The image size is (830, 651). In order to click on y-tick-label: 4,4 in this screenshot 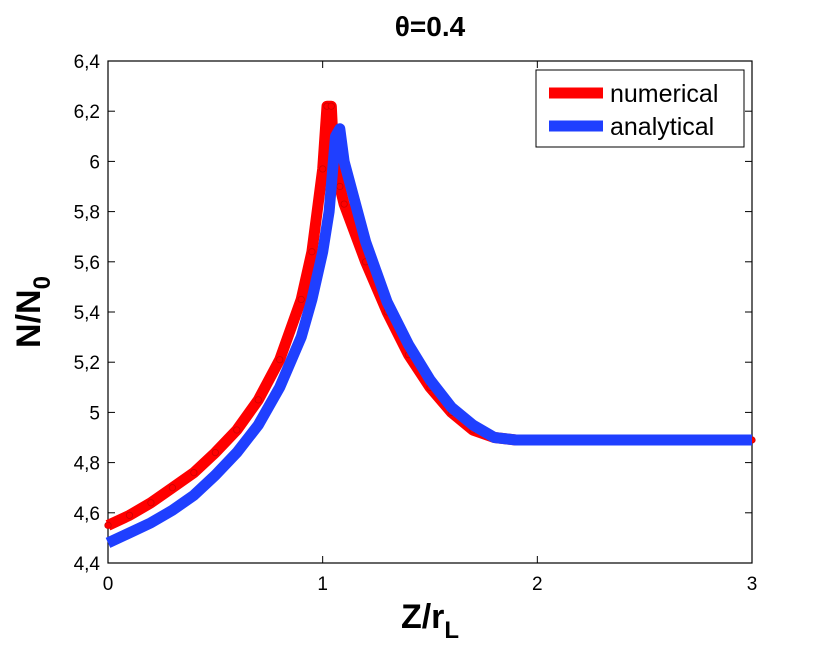, I will do `click(87, 564)`.